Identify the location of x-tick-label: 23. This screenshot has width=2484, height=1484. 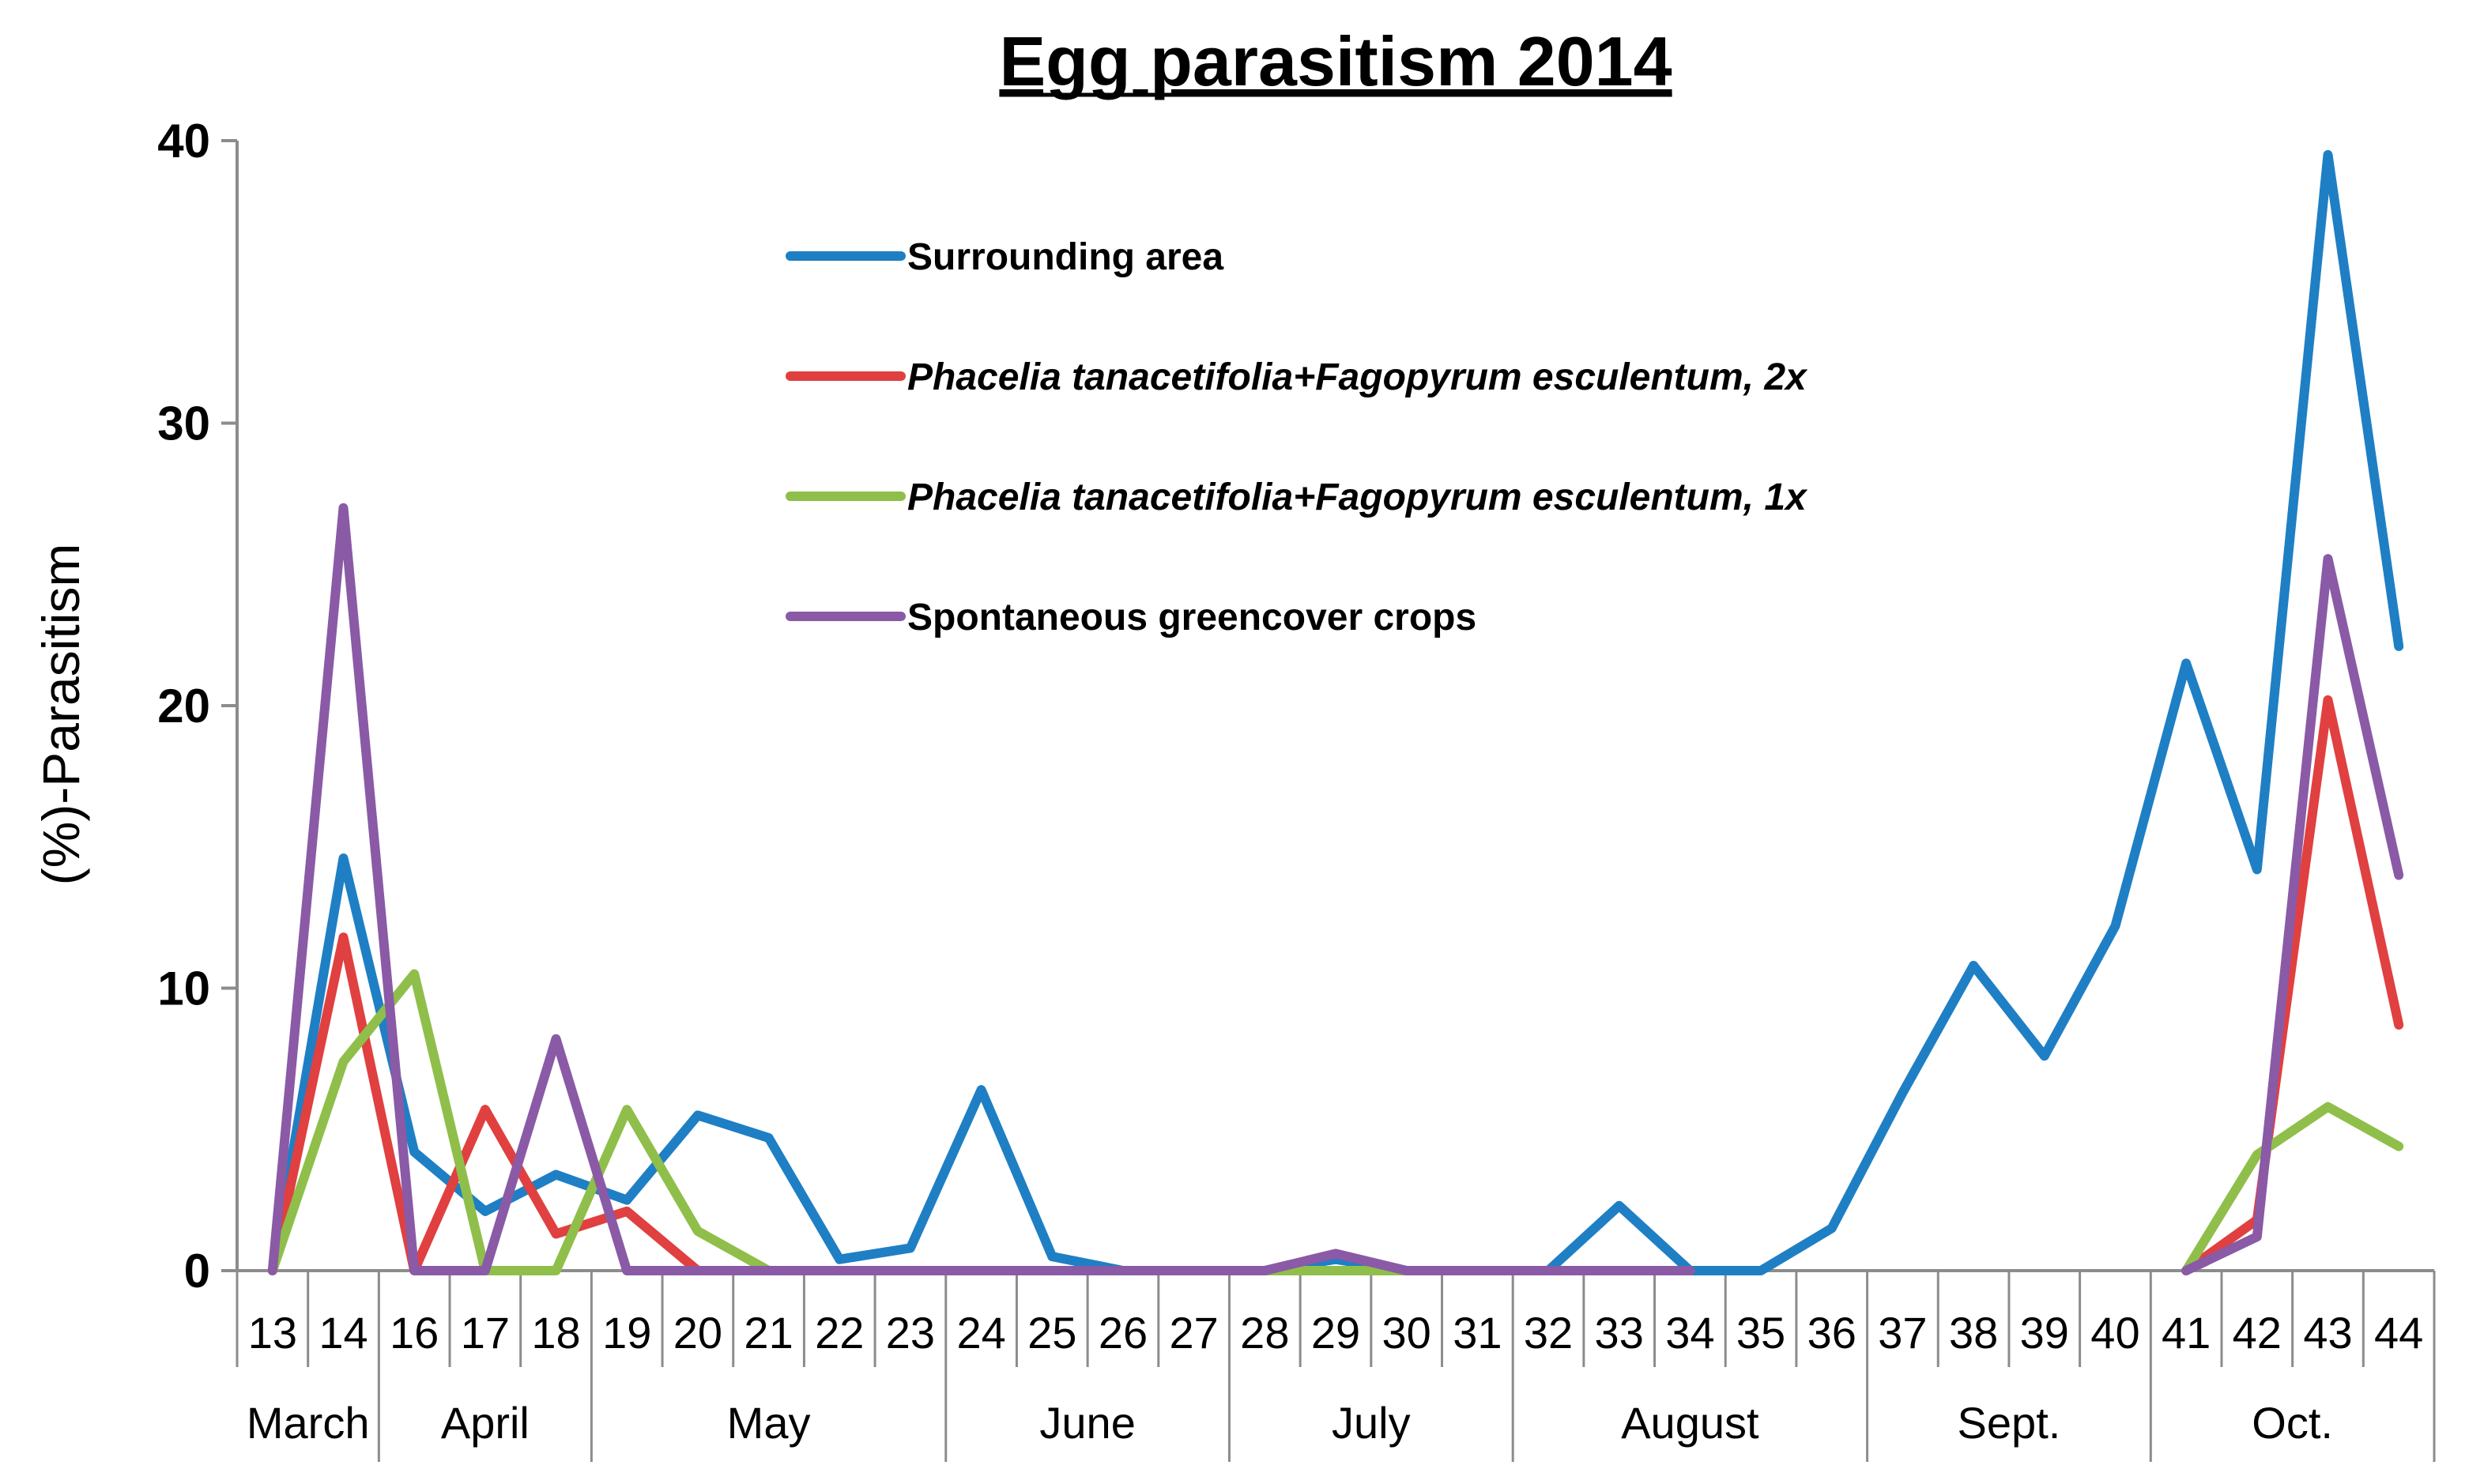
(910, 1333).